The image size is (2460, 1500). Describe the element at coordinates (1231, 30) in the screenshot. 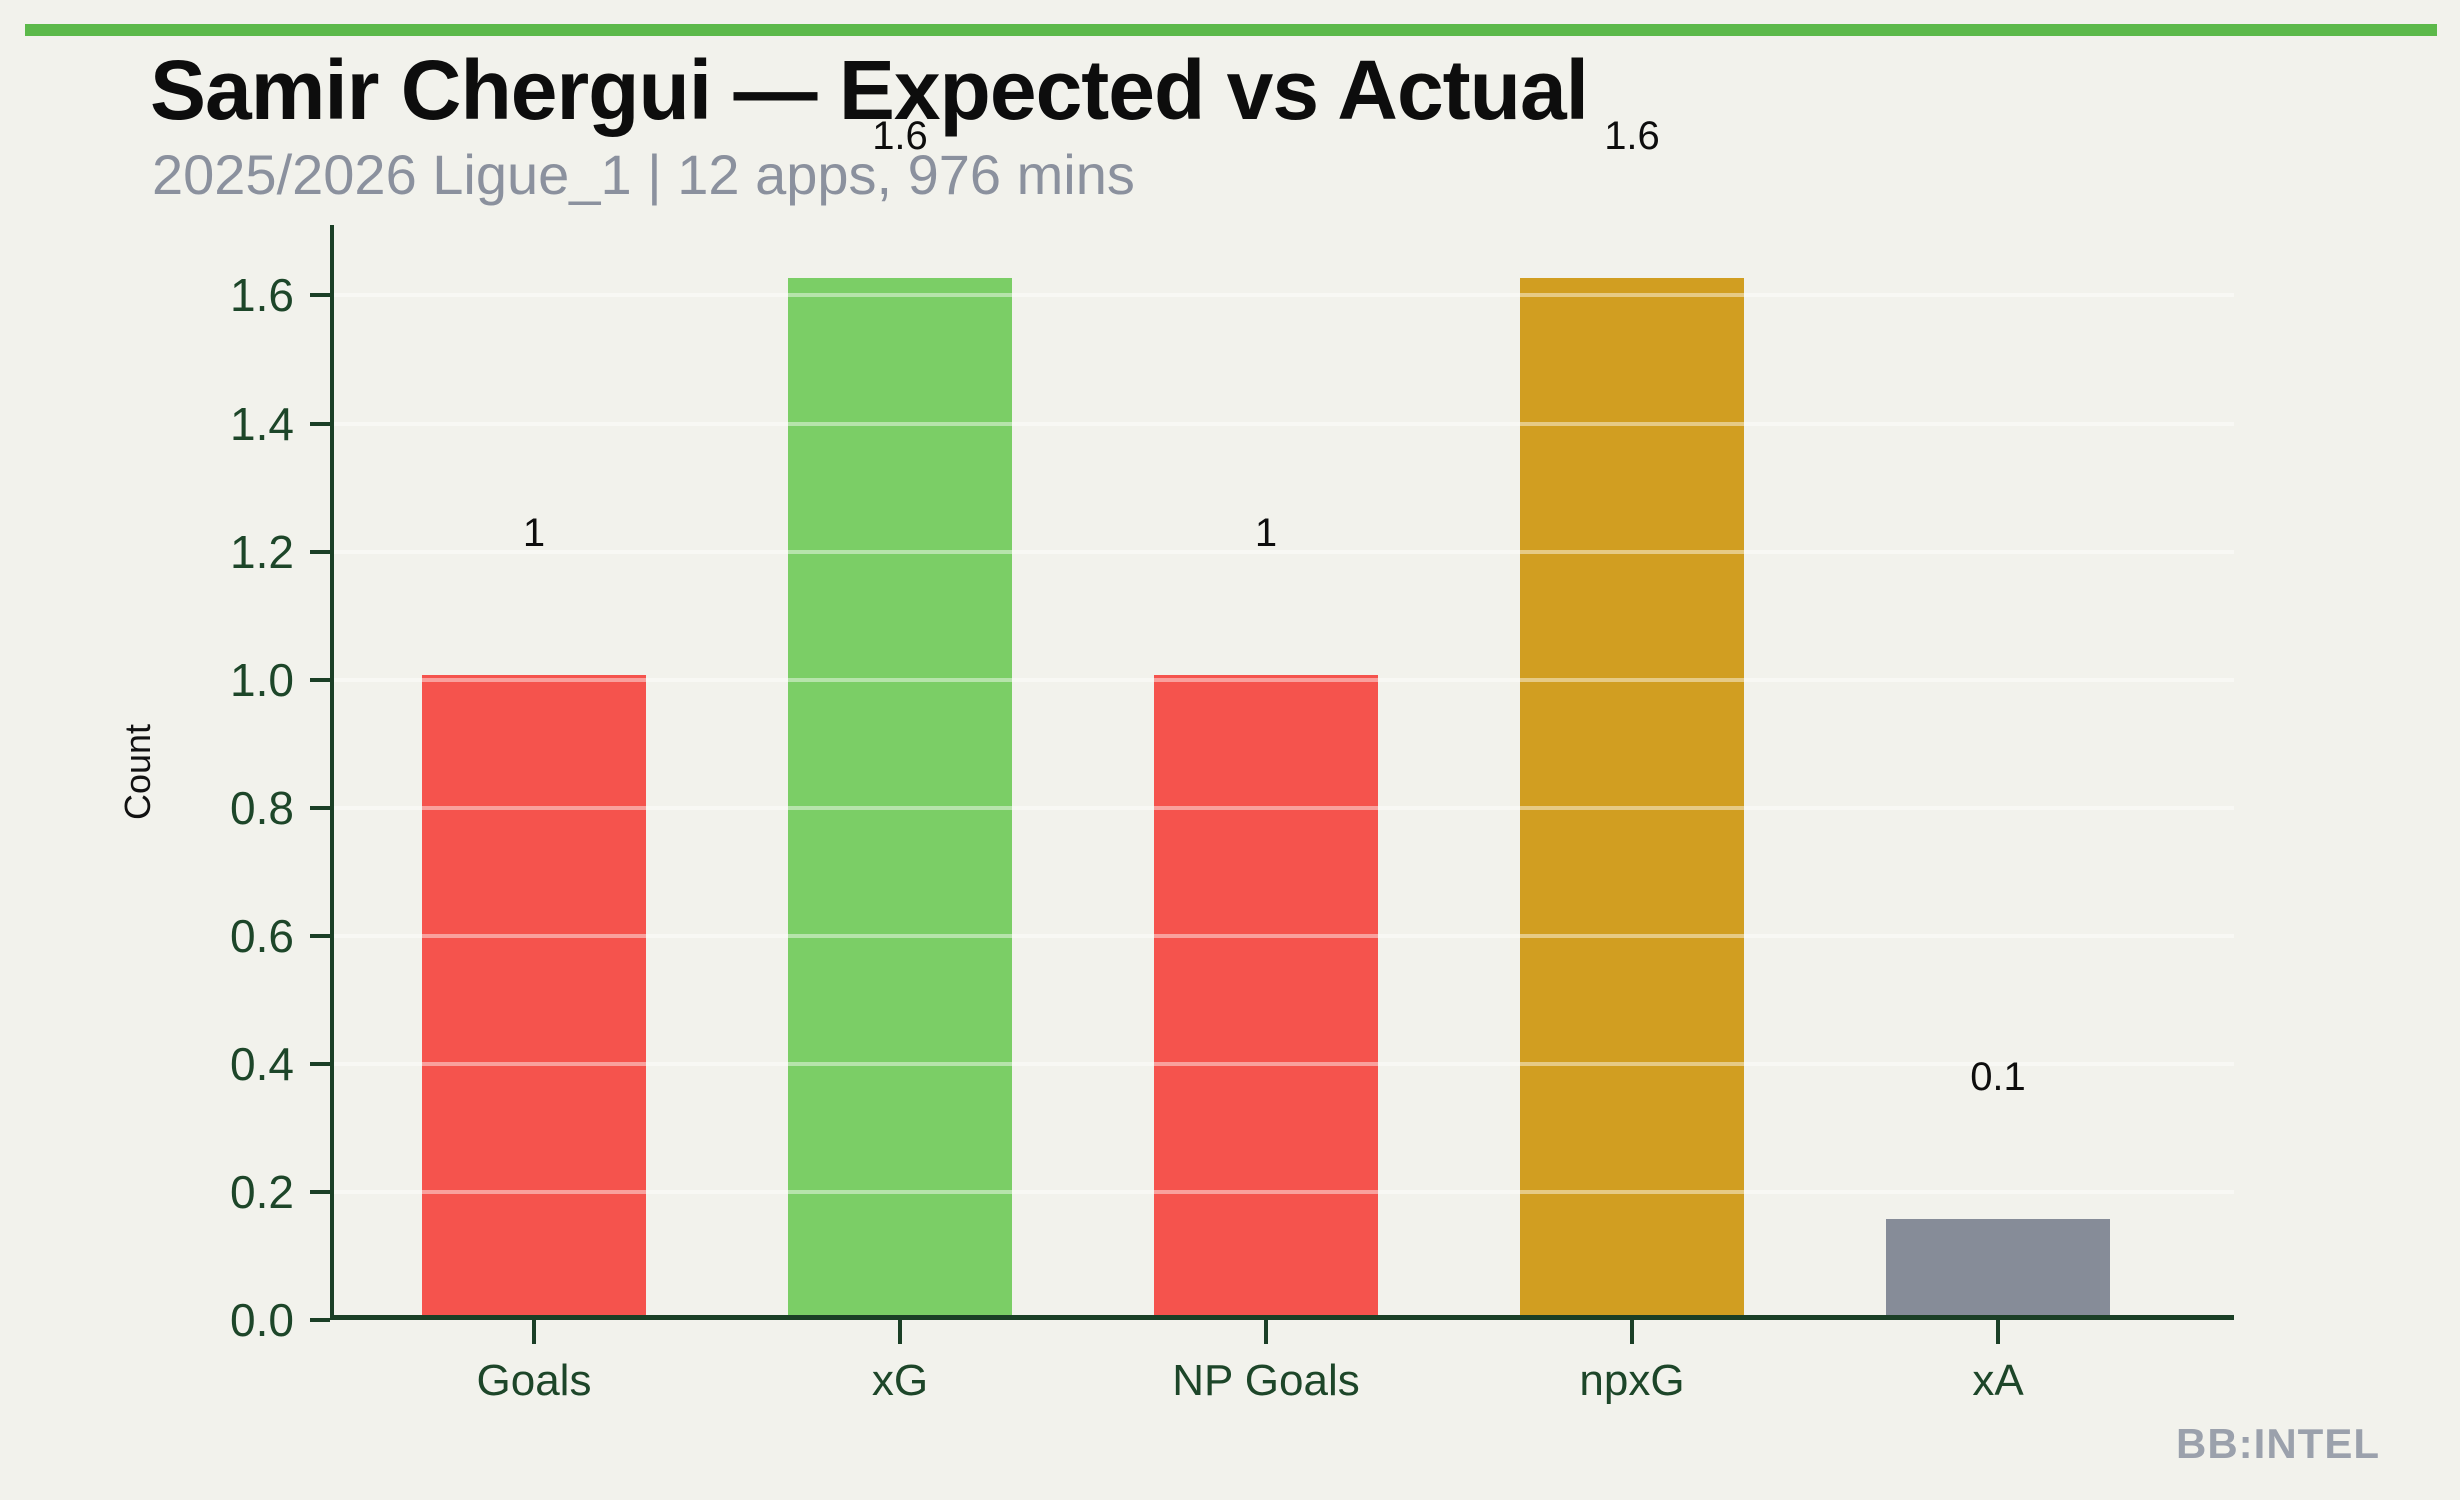

I see `accent-top-strip` at that location.